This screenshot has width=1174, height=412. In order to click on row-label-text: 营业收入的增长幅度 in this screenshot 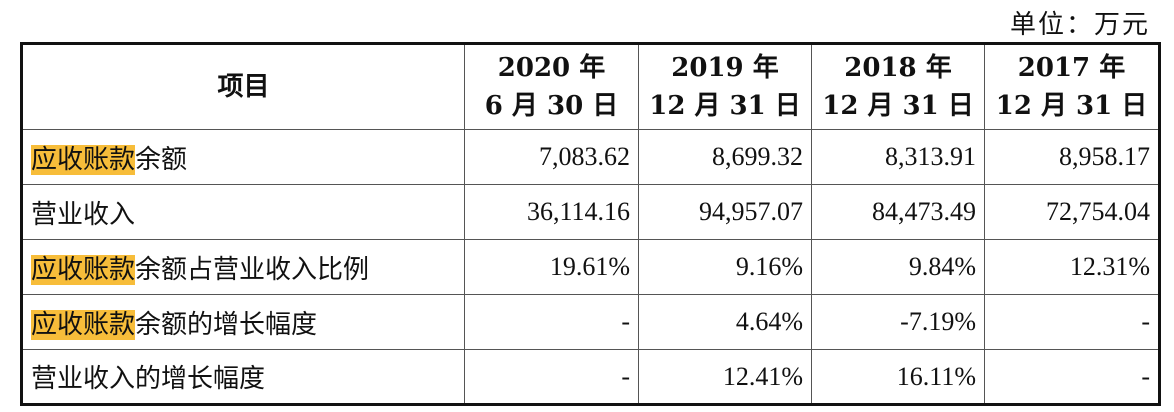, I will do `click(148, 379)`.